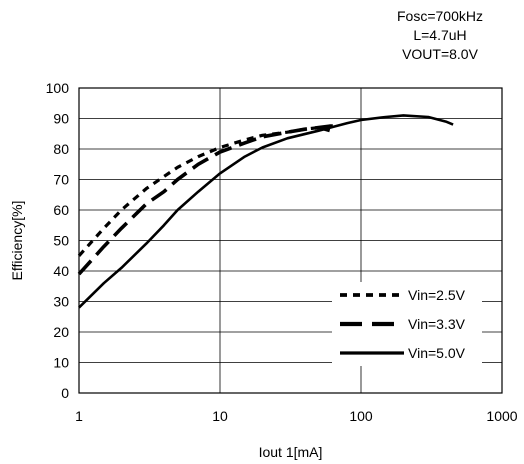  Describe the element at coordinates (65, 393) in the screenshot. I see `y-tick-label: 0` at that location.